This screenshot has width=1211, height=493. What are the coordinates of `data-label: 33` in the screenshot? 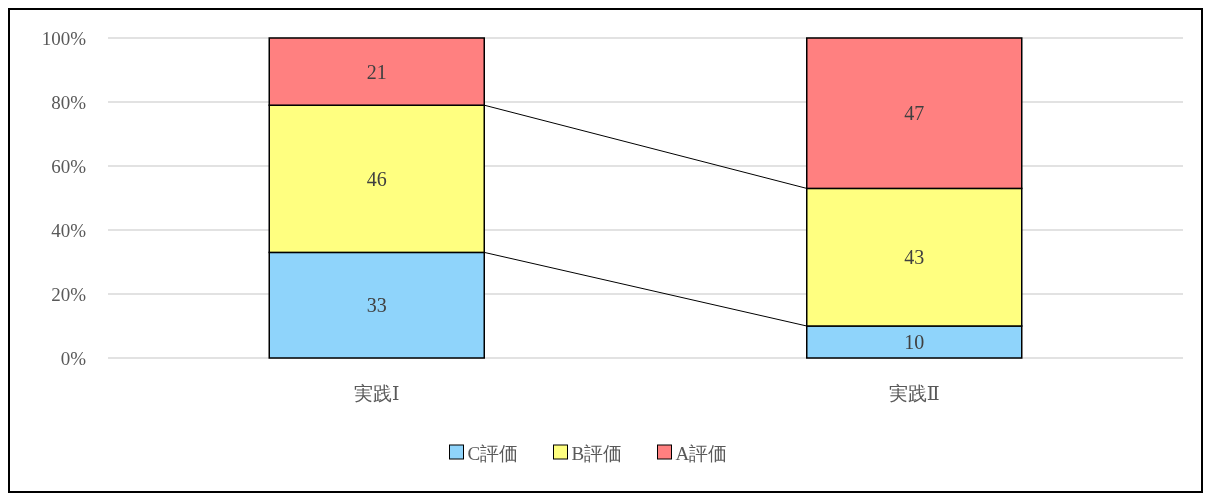 It's located at (376, 305).